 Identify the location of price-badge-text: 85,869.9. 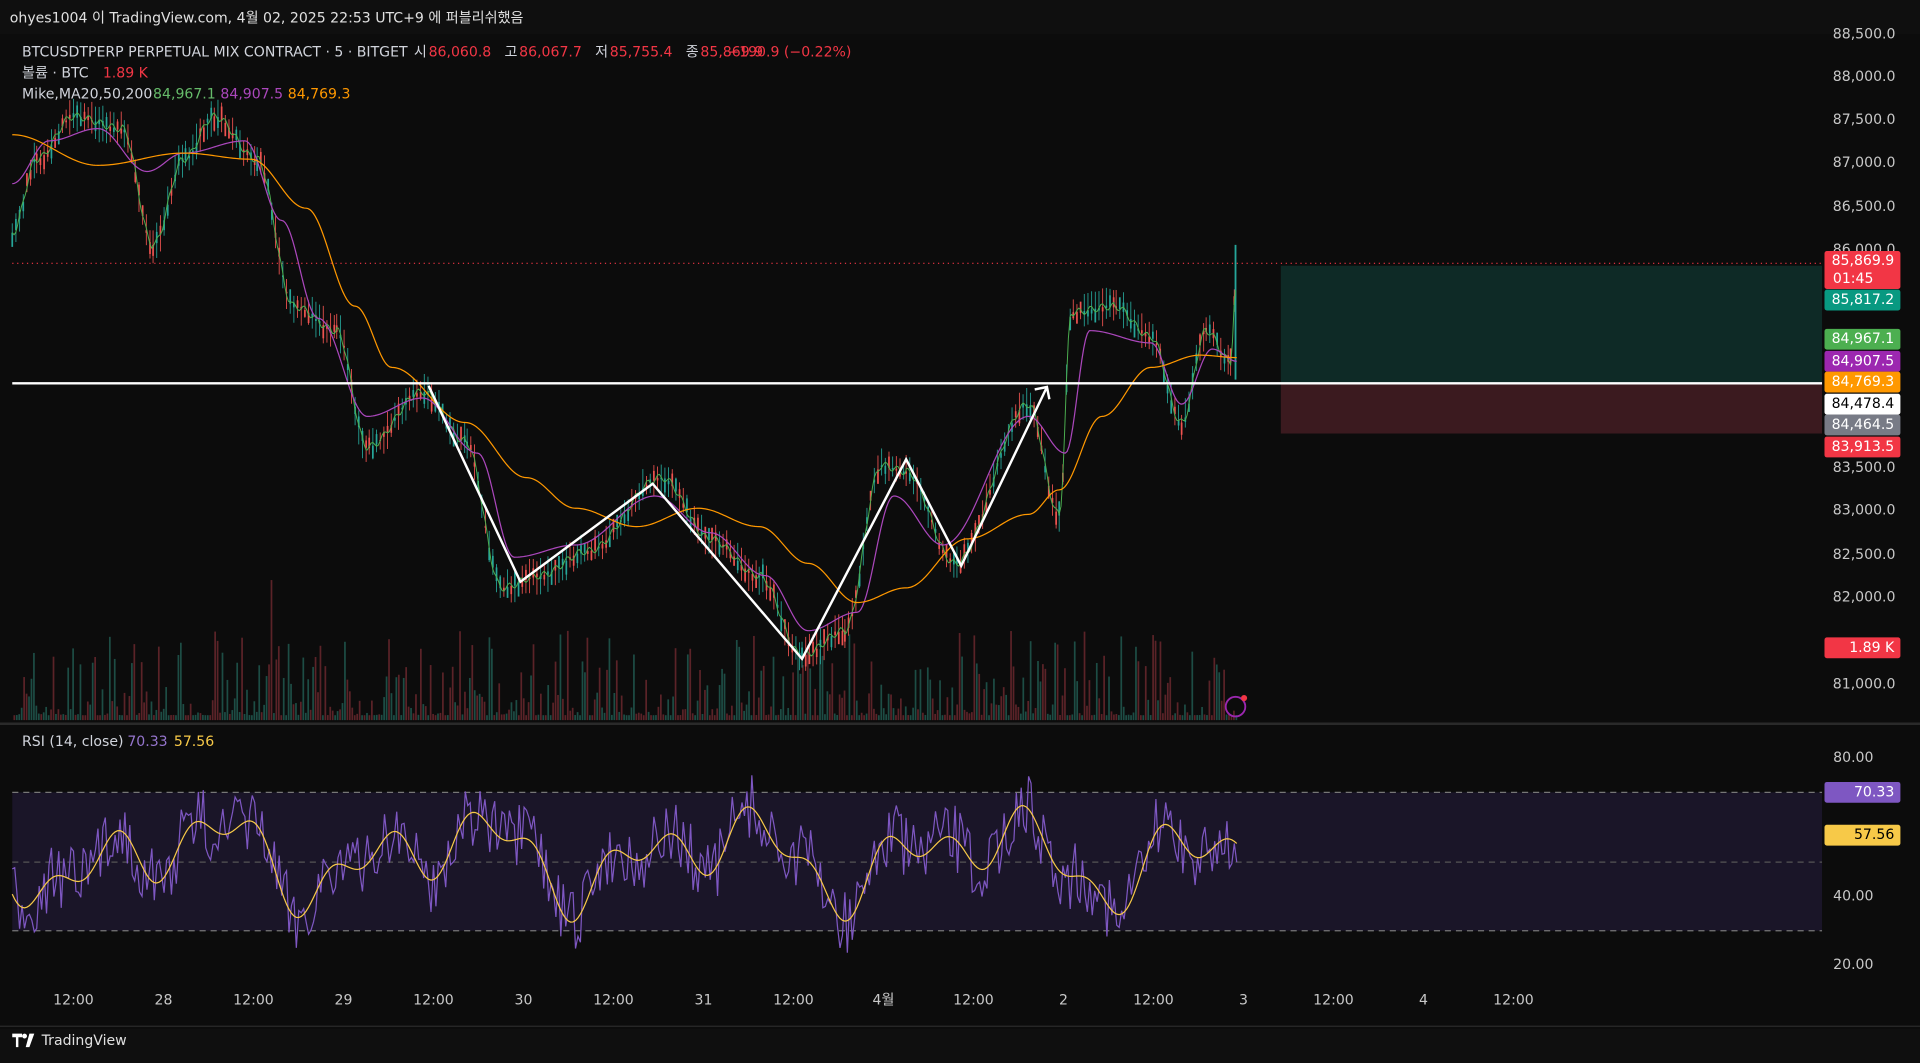
(1863, 261).